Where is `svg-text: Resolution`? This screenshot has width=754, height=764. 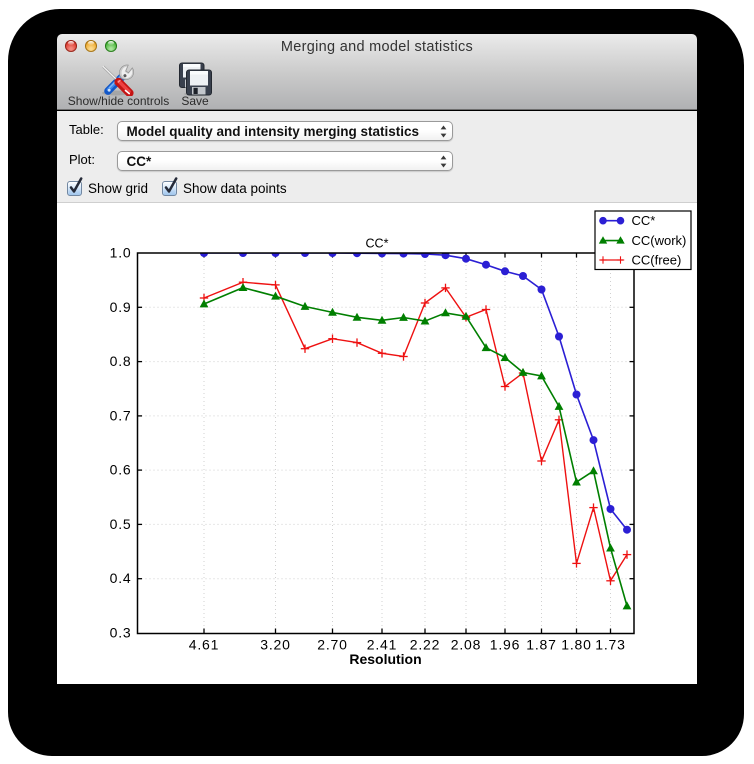
svg-text: Resolution is located at coordinates (385, 659).